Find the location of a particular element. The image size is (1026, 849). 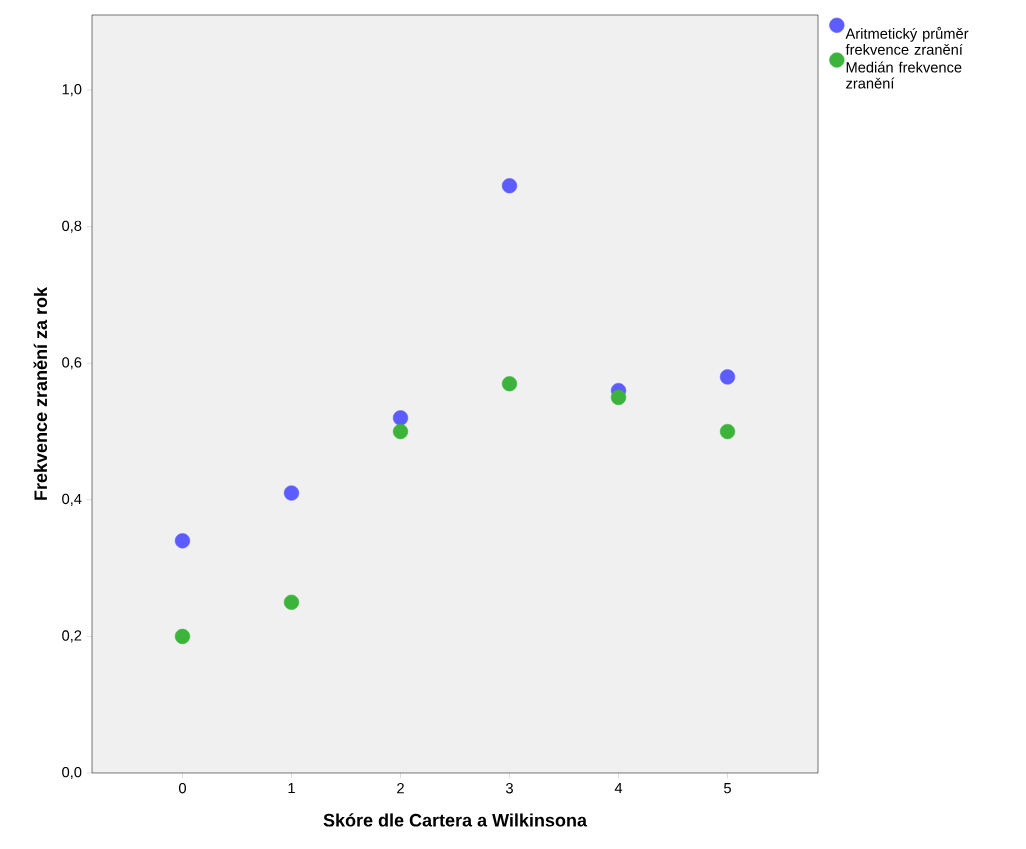

y-axis-title: Frekvence zranění za rok is located at coordinates (40, 393).